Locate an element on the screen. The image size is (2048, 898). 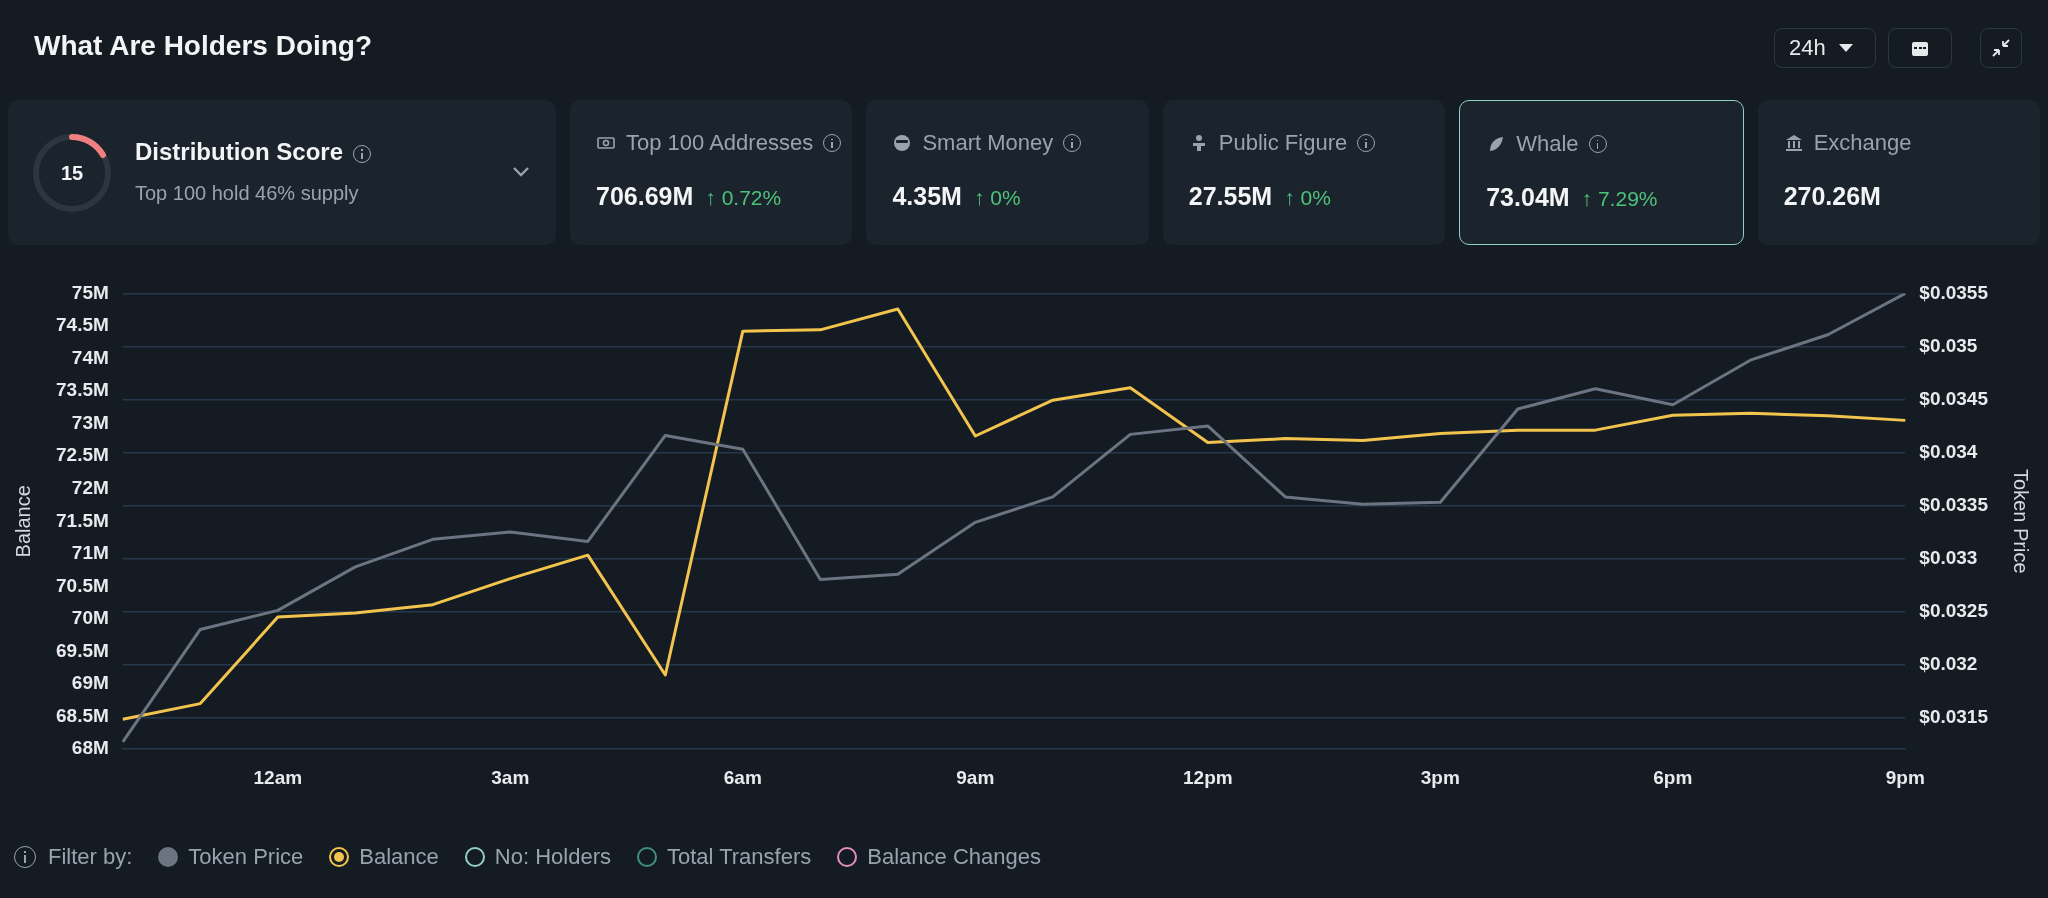
y-tick-label: 70.5M is located at coordinates (82, 585).